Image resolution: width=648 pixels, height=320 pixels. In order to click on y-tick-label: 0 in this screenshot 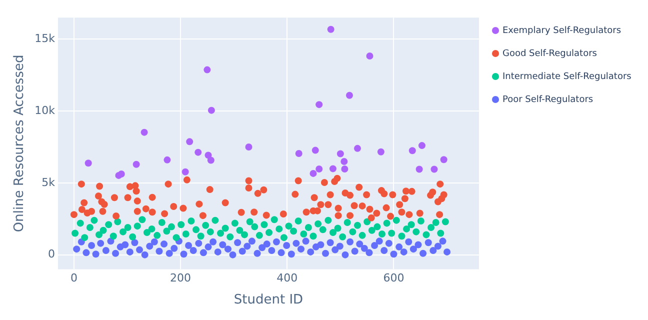, I will do `click(51, 254)`.